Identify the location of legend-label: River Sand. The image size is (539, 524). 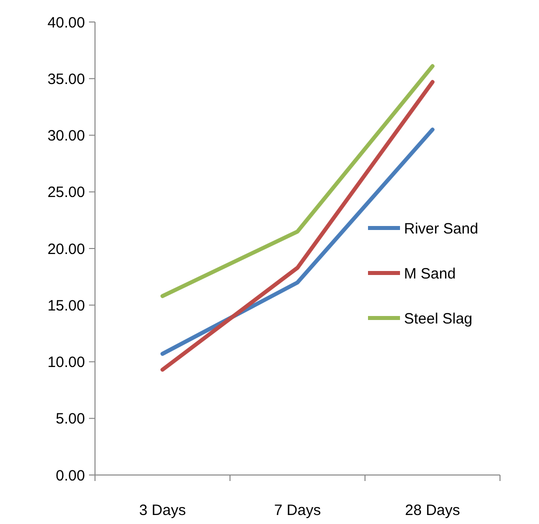
(441, 229).